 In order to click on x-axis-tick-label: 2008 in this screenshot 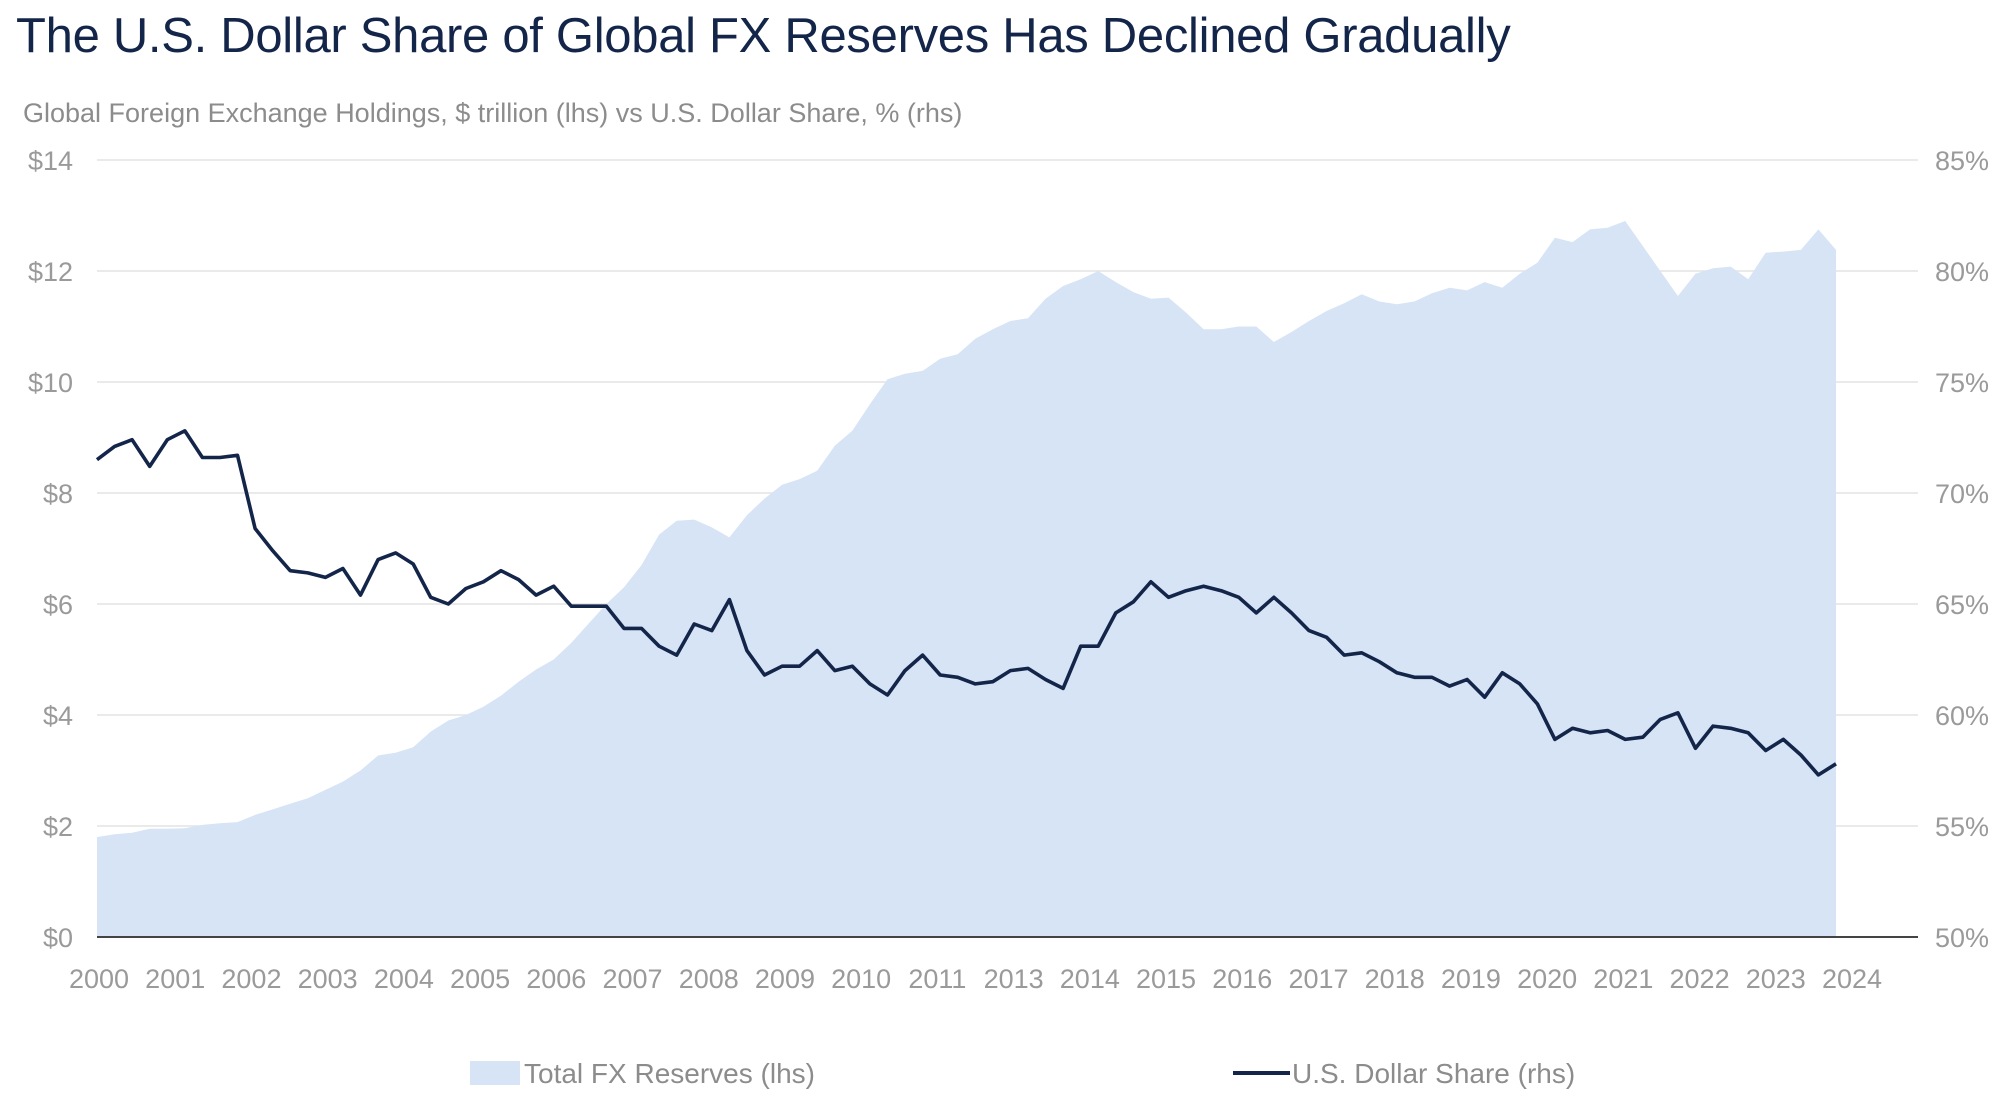, I will do `click(709, 979)`.